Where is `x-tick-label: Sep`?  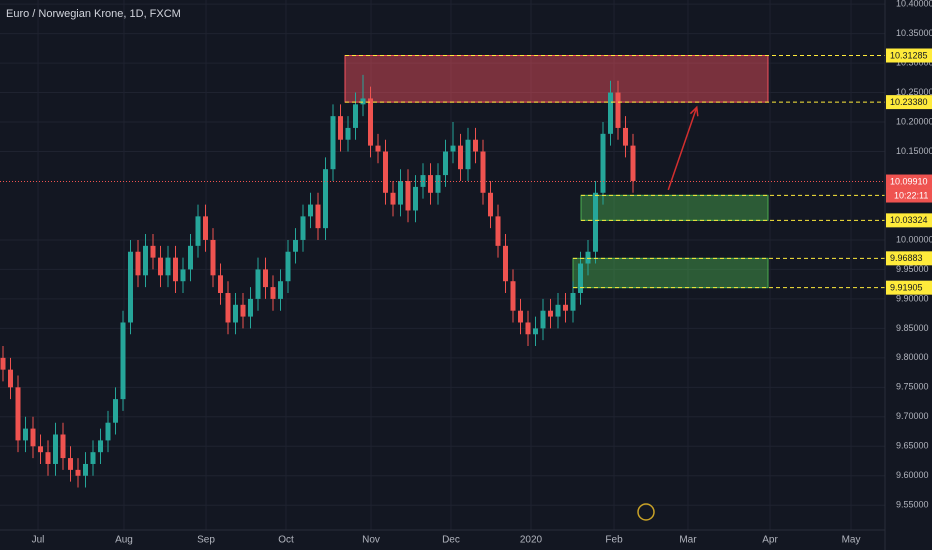
x-tick-label: Sep is located at coordinates (206, 540).